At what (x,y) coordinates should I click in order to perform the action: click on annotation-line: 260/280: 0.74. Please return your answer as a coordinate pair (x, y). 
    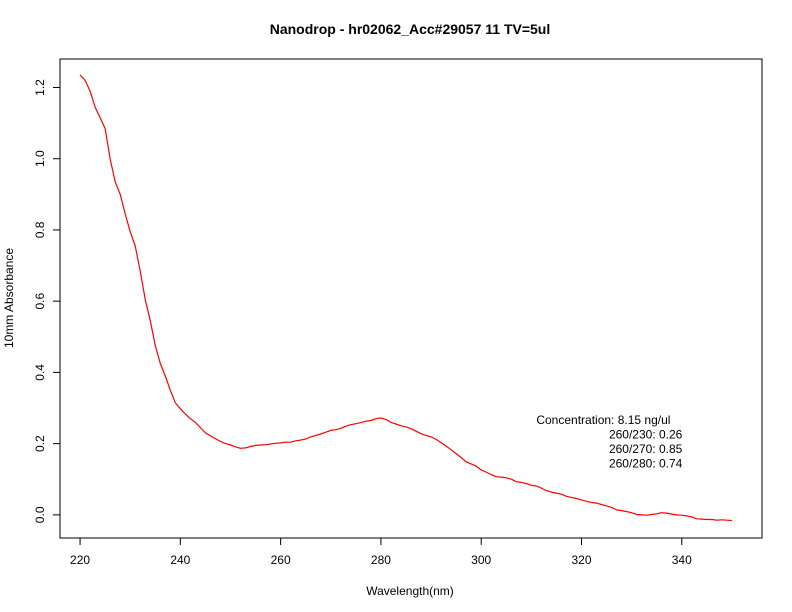
    Looking at the image, I should click on (646, 464).